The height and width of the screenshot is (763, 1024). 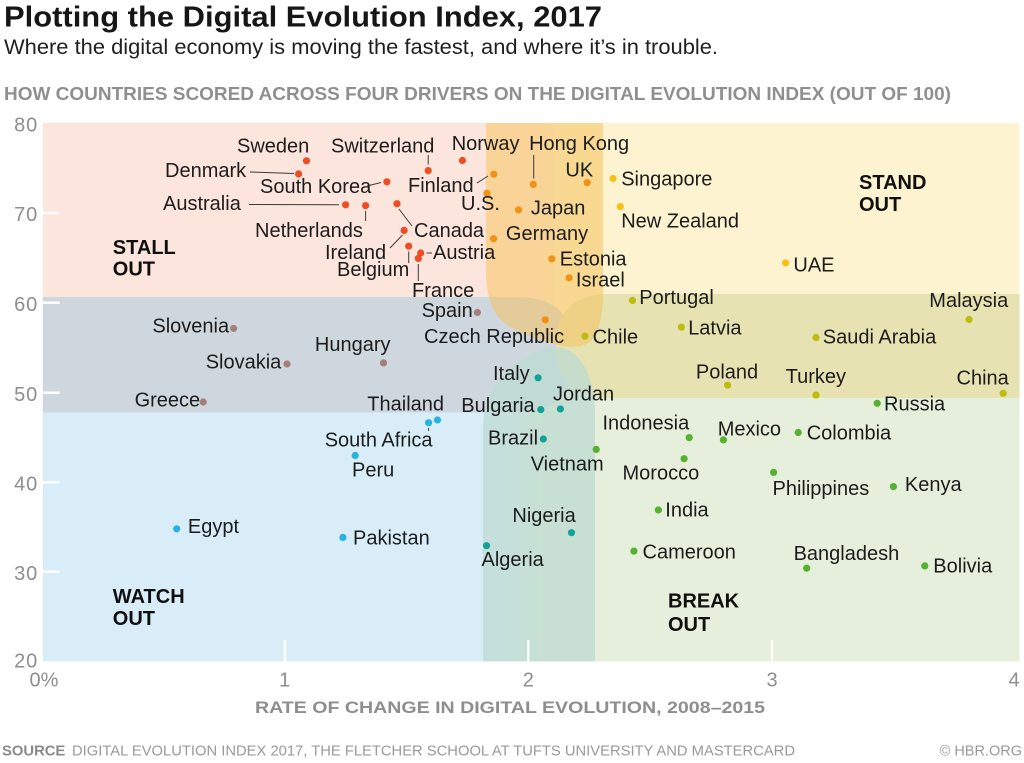 What do you see at coordinates (202, 204) in the screenshot?
I see `svg-text: Australia` at bounding box center [202, 204].